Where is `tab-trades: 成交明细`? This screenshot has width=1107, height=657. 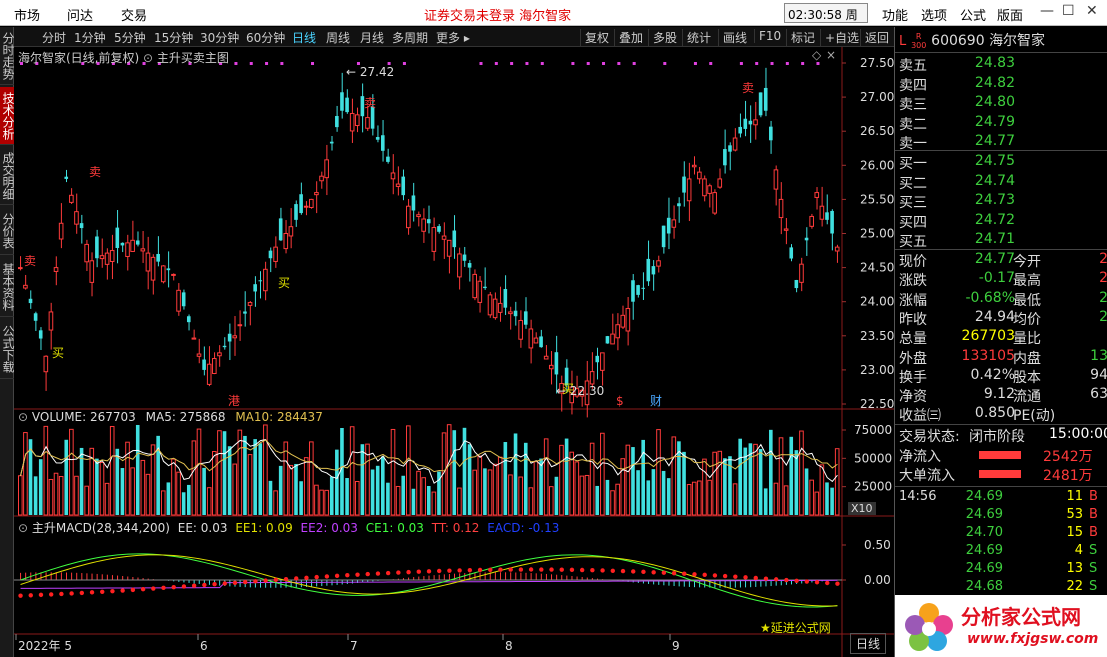
tab-trades: 成交明细 is located at coordinates (7, 176).